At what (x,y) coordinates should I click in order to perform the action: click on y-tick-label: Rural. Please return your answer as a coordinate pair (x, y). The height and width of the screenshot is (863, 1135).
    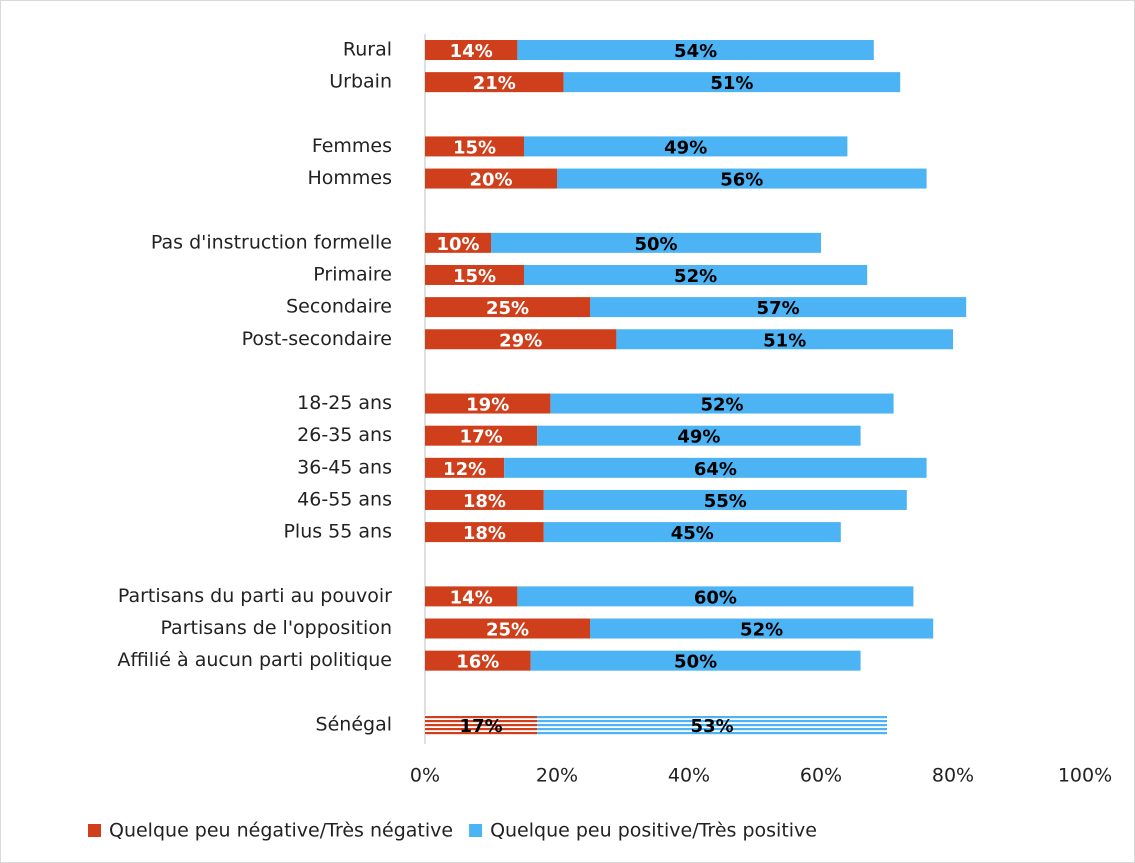
    Looking at the image, I should click on (367, 50).